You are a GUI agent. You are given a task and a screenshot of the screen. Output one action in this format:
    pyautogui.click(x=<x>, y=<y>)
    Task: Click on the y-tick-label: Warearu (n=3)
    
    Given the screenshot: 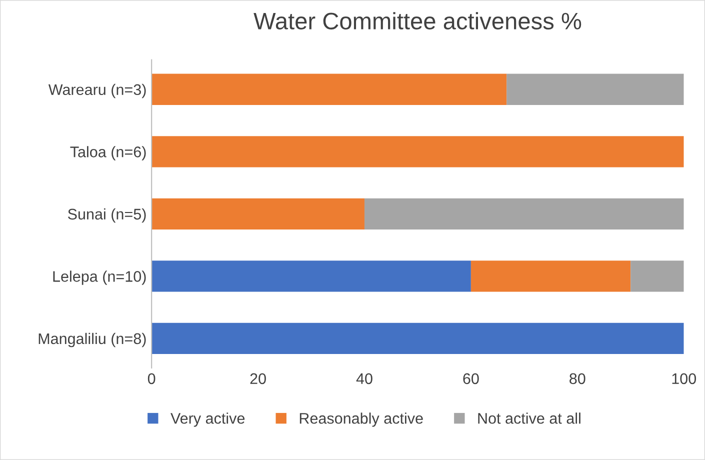 What is the action you would take?
    pyautogui.click(x=97, y=91)
    